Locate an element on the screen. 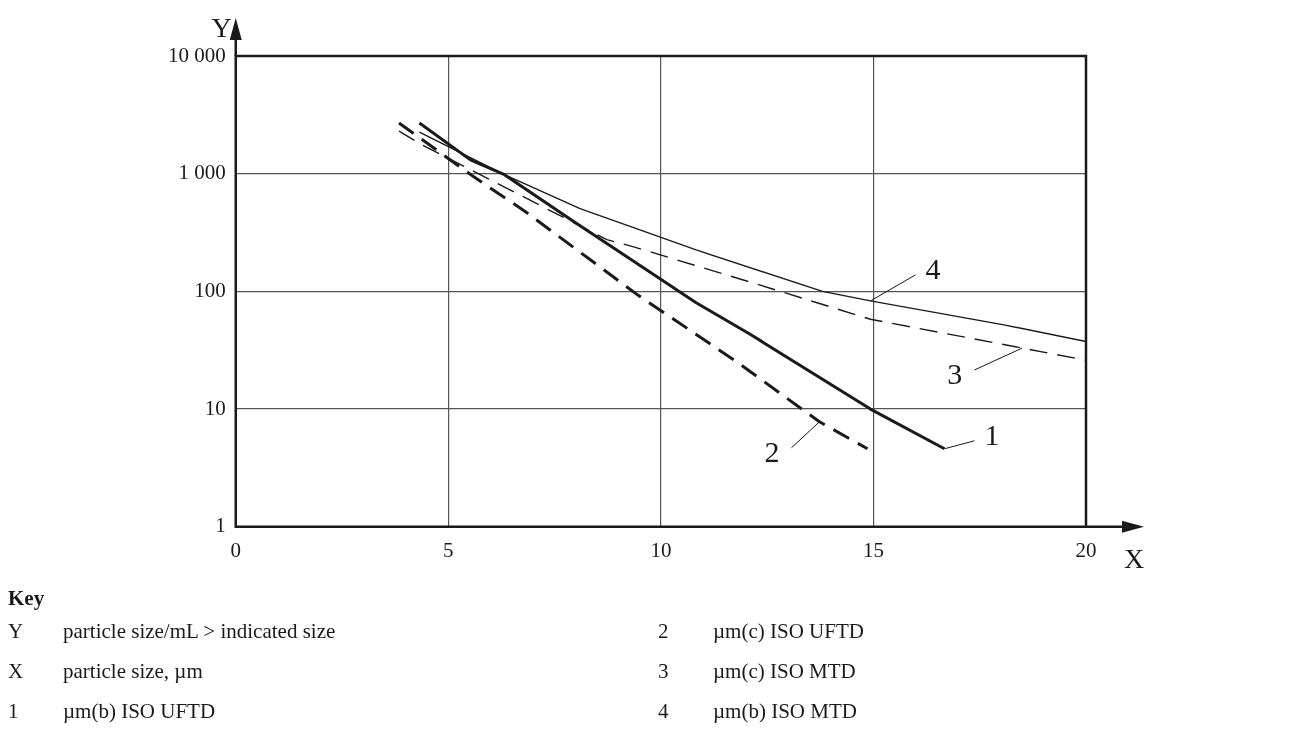  x-tick-label: 10 is located at coordinates (661, 549).